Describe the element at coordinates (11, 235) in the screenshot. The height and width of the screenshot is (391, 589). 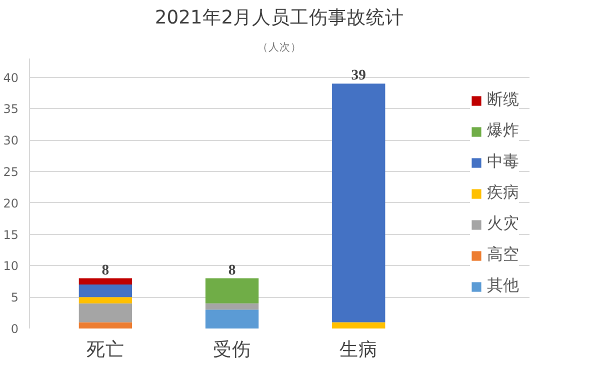
I see `y-tick-label: 15` at that location.